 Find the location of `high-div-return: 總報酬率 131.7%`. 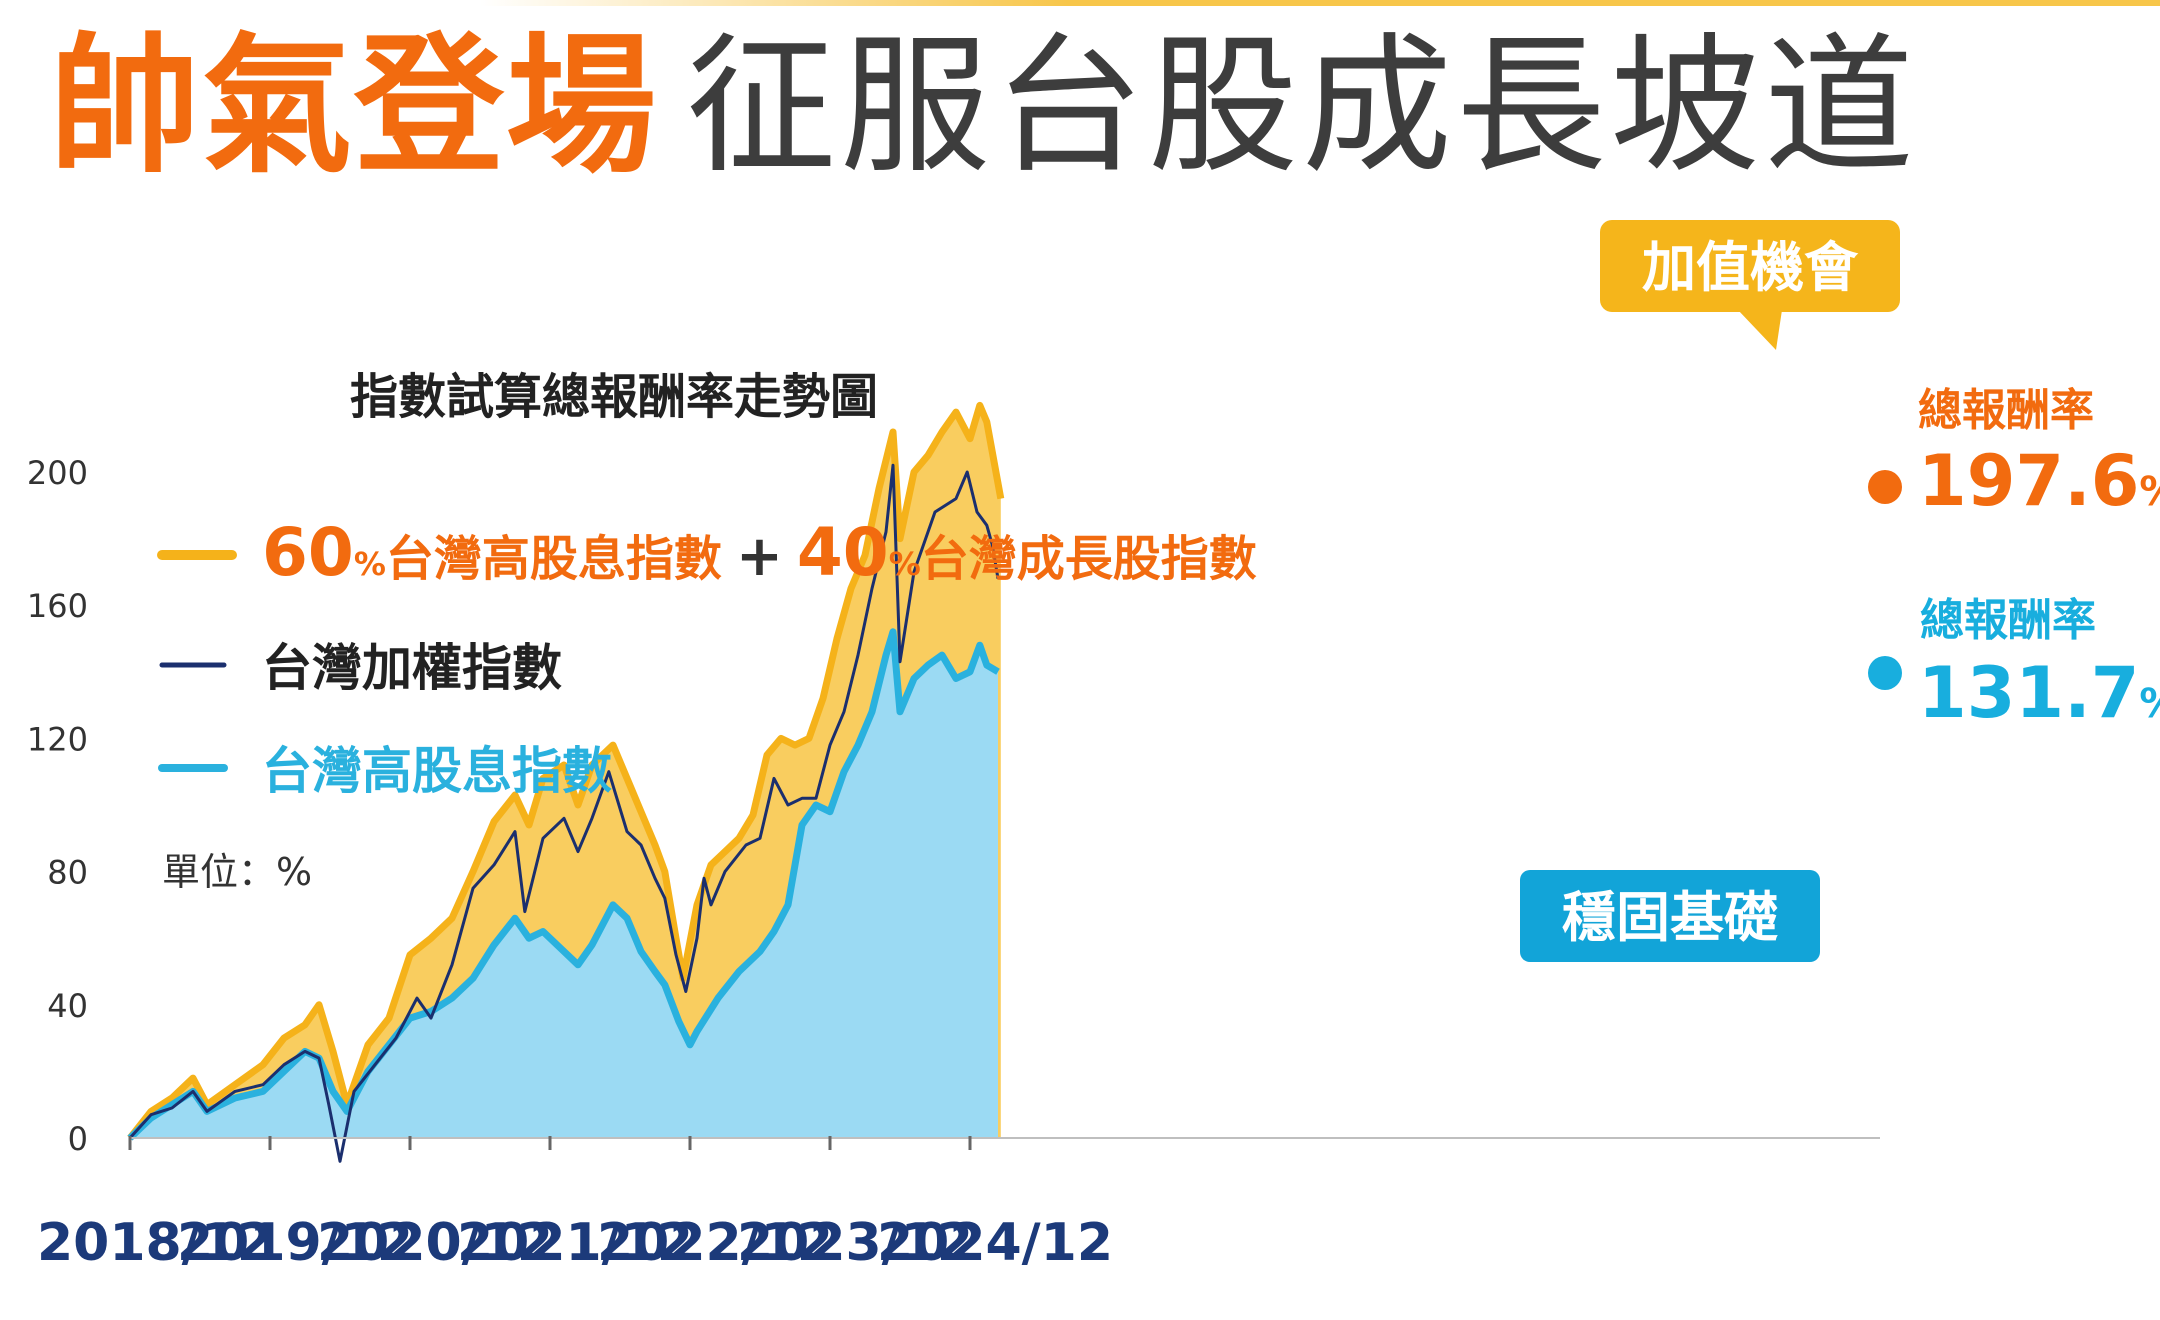

high-div-return: 總報酬率 131.7% is located at coordinates (2014, 664).